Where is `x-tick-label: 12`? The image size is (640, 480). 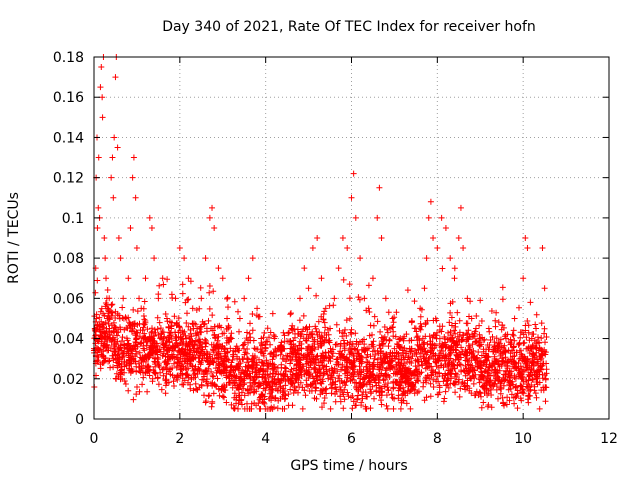
x-tick-label: 12 is located at coordinates (609, 439).